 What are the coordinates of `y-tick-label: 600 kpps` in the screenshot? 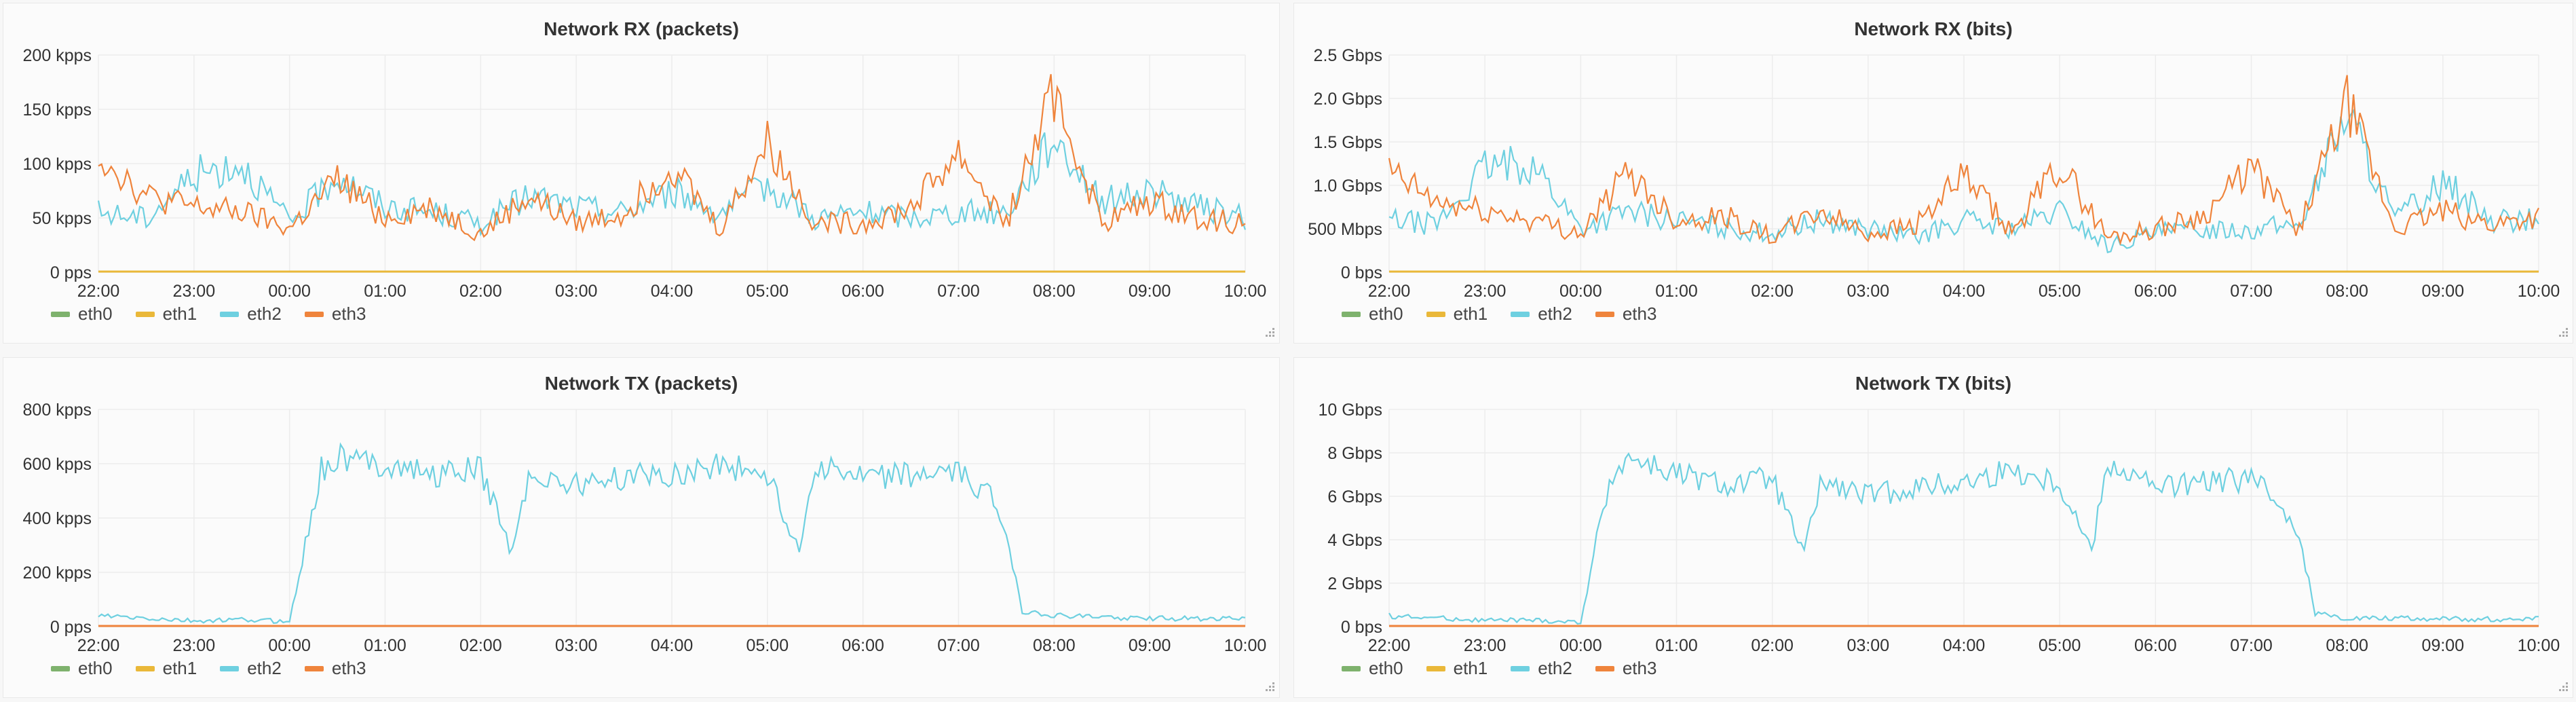 It's located at (58, 465).